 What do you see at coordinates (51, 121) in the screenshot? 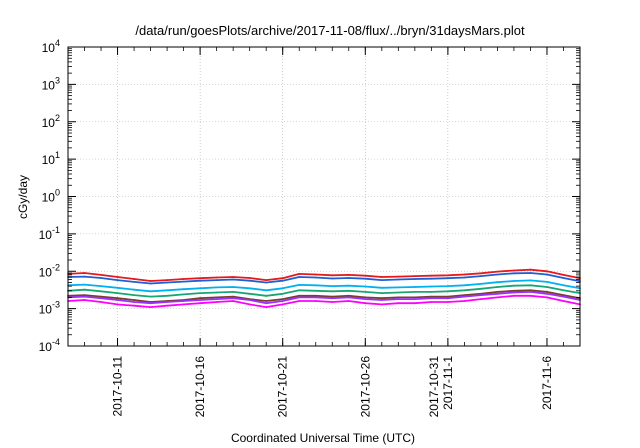
I see `y-tick-label: 10²` at bounding box center [51, 121].